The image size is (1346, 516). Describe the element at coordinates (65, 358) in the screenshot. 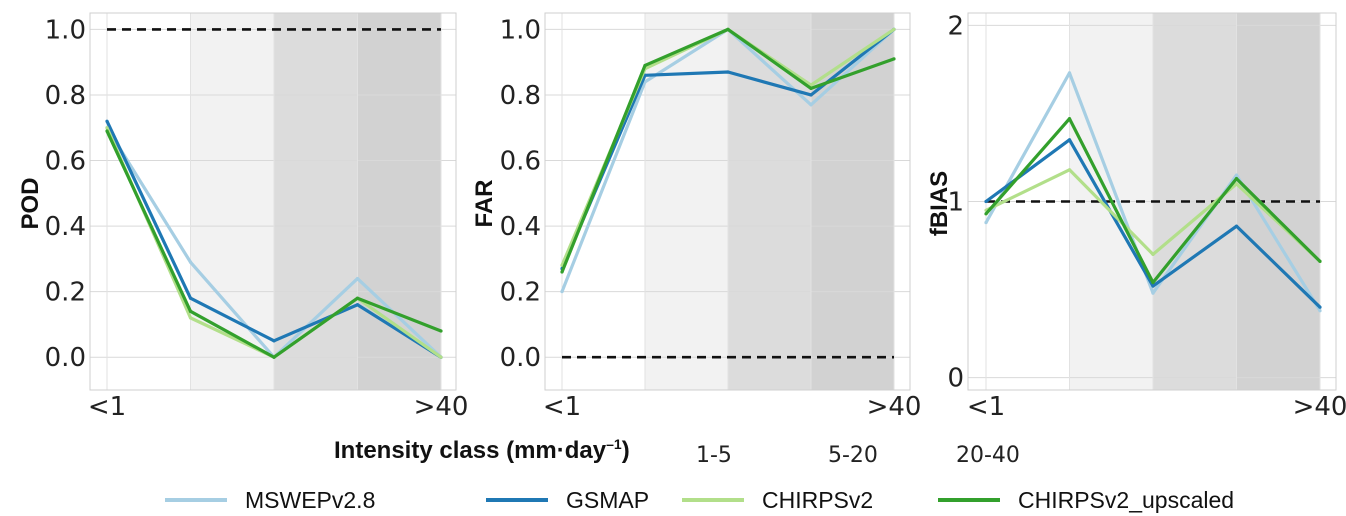

I see `pod-ytick-label: 0.0` at that location.